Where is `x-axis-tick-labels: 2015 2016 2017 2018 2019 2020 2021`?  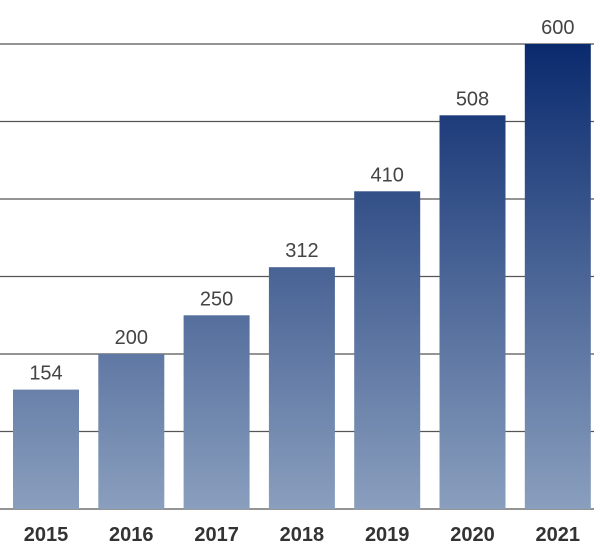
x-axis-tick-labels: 2015 2016 2017 2018 2019 2020 2021 is located at coordinates (302, 535).